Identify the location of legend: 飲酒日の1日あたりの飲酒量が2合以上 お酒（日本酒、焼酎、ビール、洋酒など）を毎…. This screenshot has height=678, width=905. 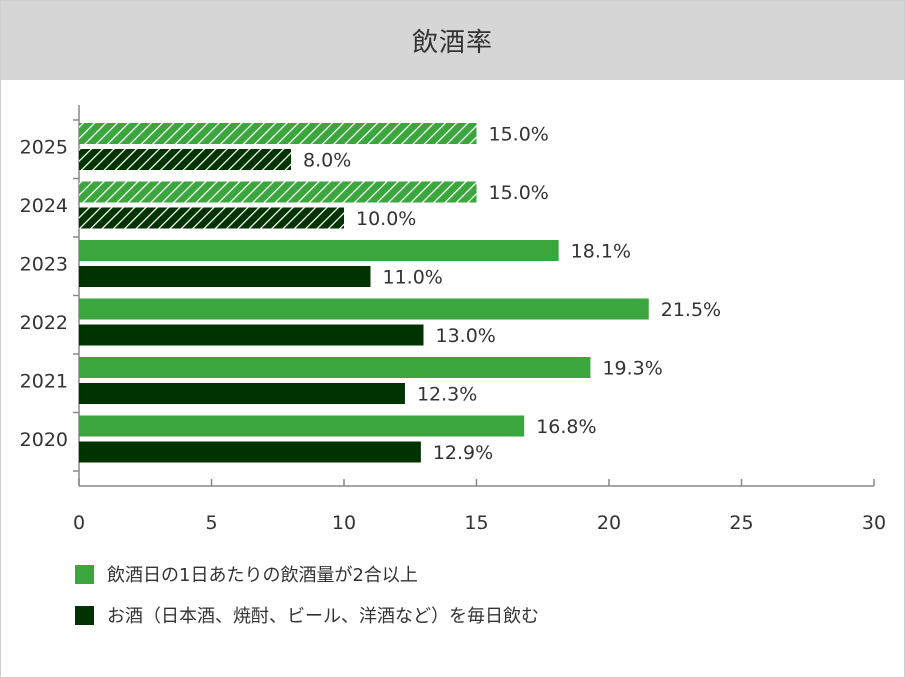
(307, 604).